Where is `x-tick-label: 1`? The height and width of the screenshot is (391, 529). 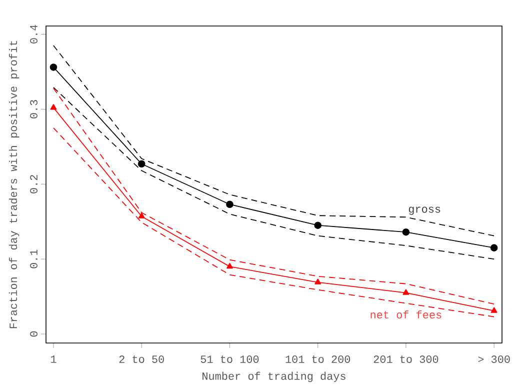
x-tick-label: 1 is located at coordinates (53, 359).